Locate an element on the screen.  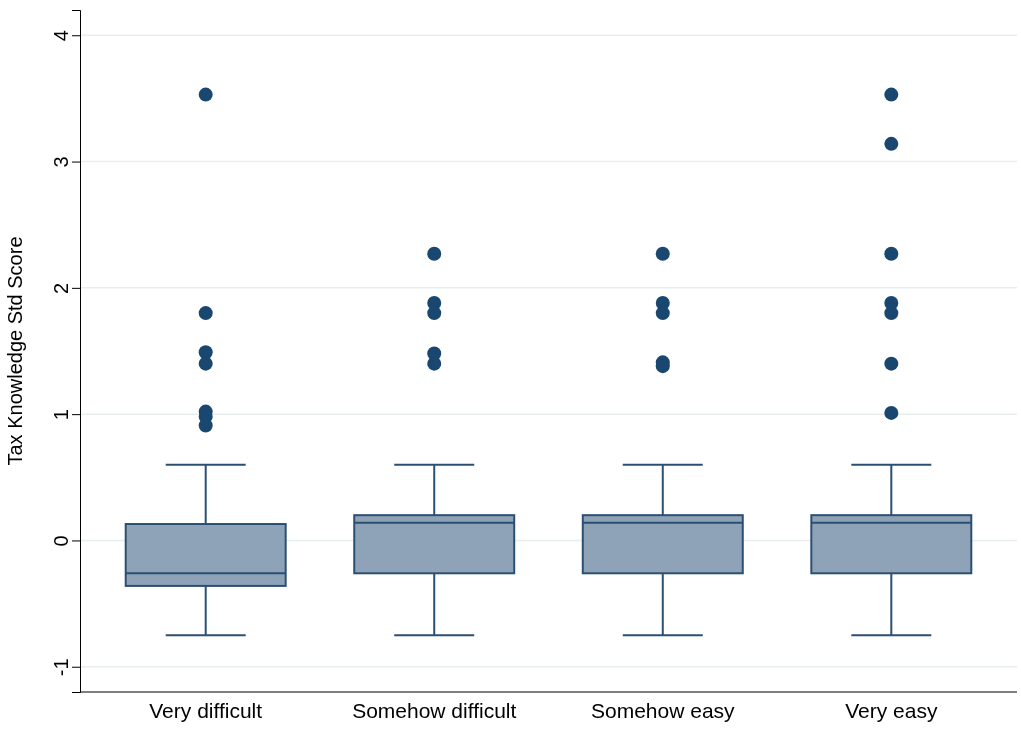
x-tick-label: Very difficult is located at coordinates (206, 711).